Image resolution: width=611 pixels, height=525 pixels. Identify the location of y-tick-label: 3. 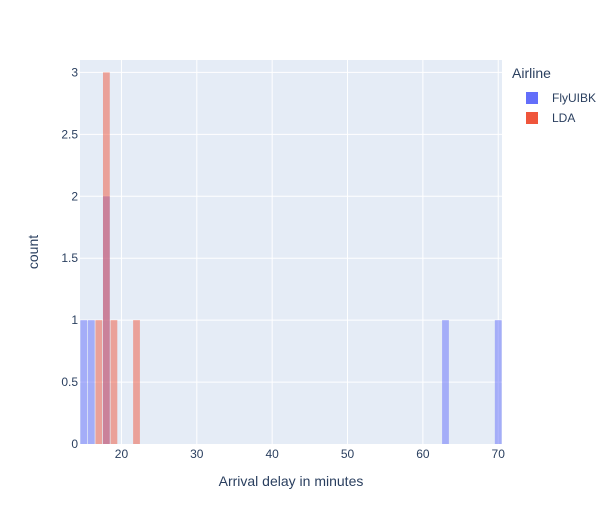
(74, 72).